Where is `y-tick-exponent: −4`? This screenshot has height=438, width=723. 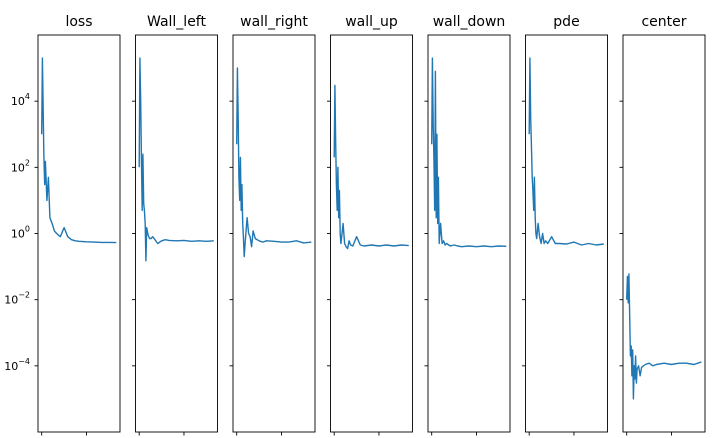 y-tick-exponent: −4 is located at coordinates (24, 361).